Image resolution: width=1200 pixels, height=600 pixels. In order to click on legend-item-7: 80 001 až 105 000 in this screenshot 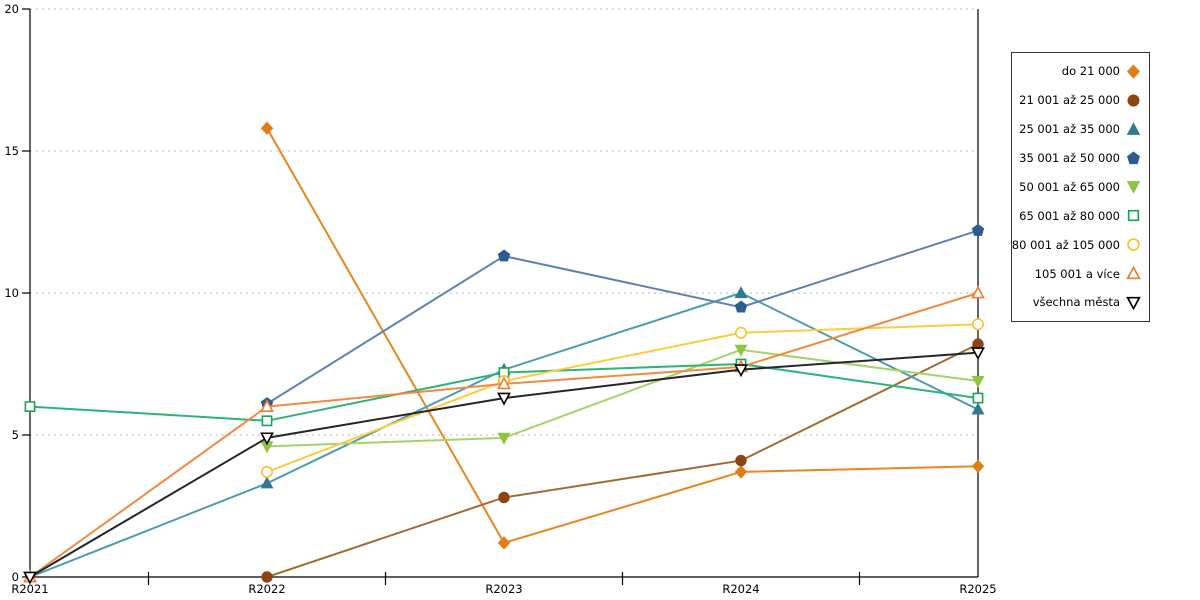, I will do `click(1076, 244)`.